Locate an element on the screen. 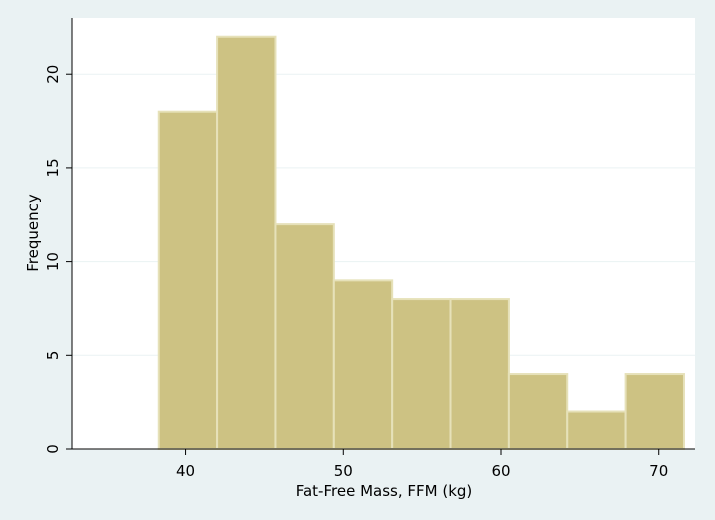 This screenshot has width=715, height=520. y-axis-title: Frequency is located at coordinates (33, 233).